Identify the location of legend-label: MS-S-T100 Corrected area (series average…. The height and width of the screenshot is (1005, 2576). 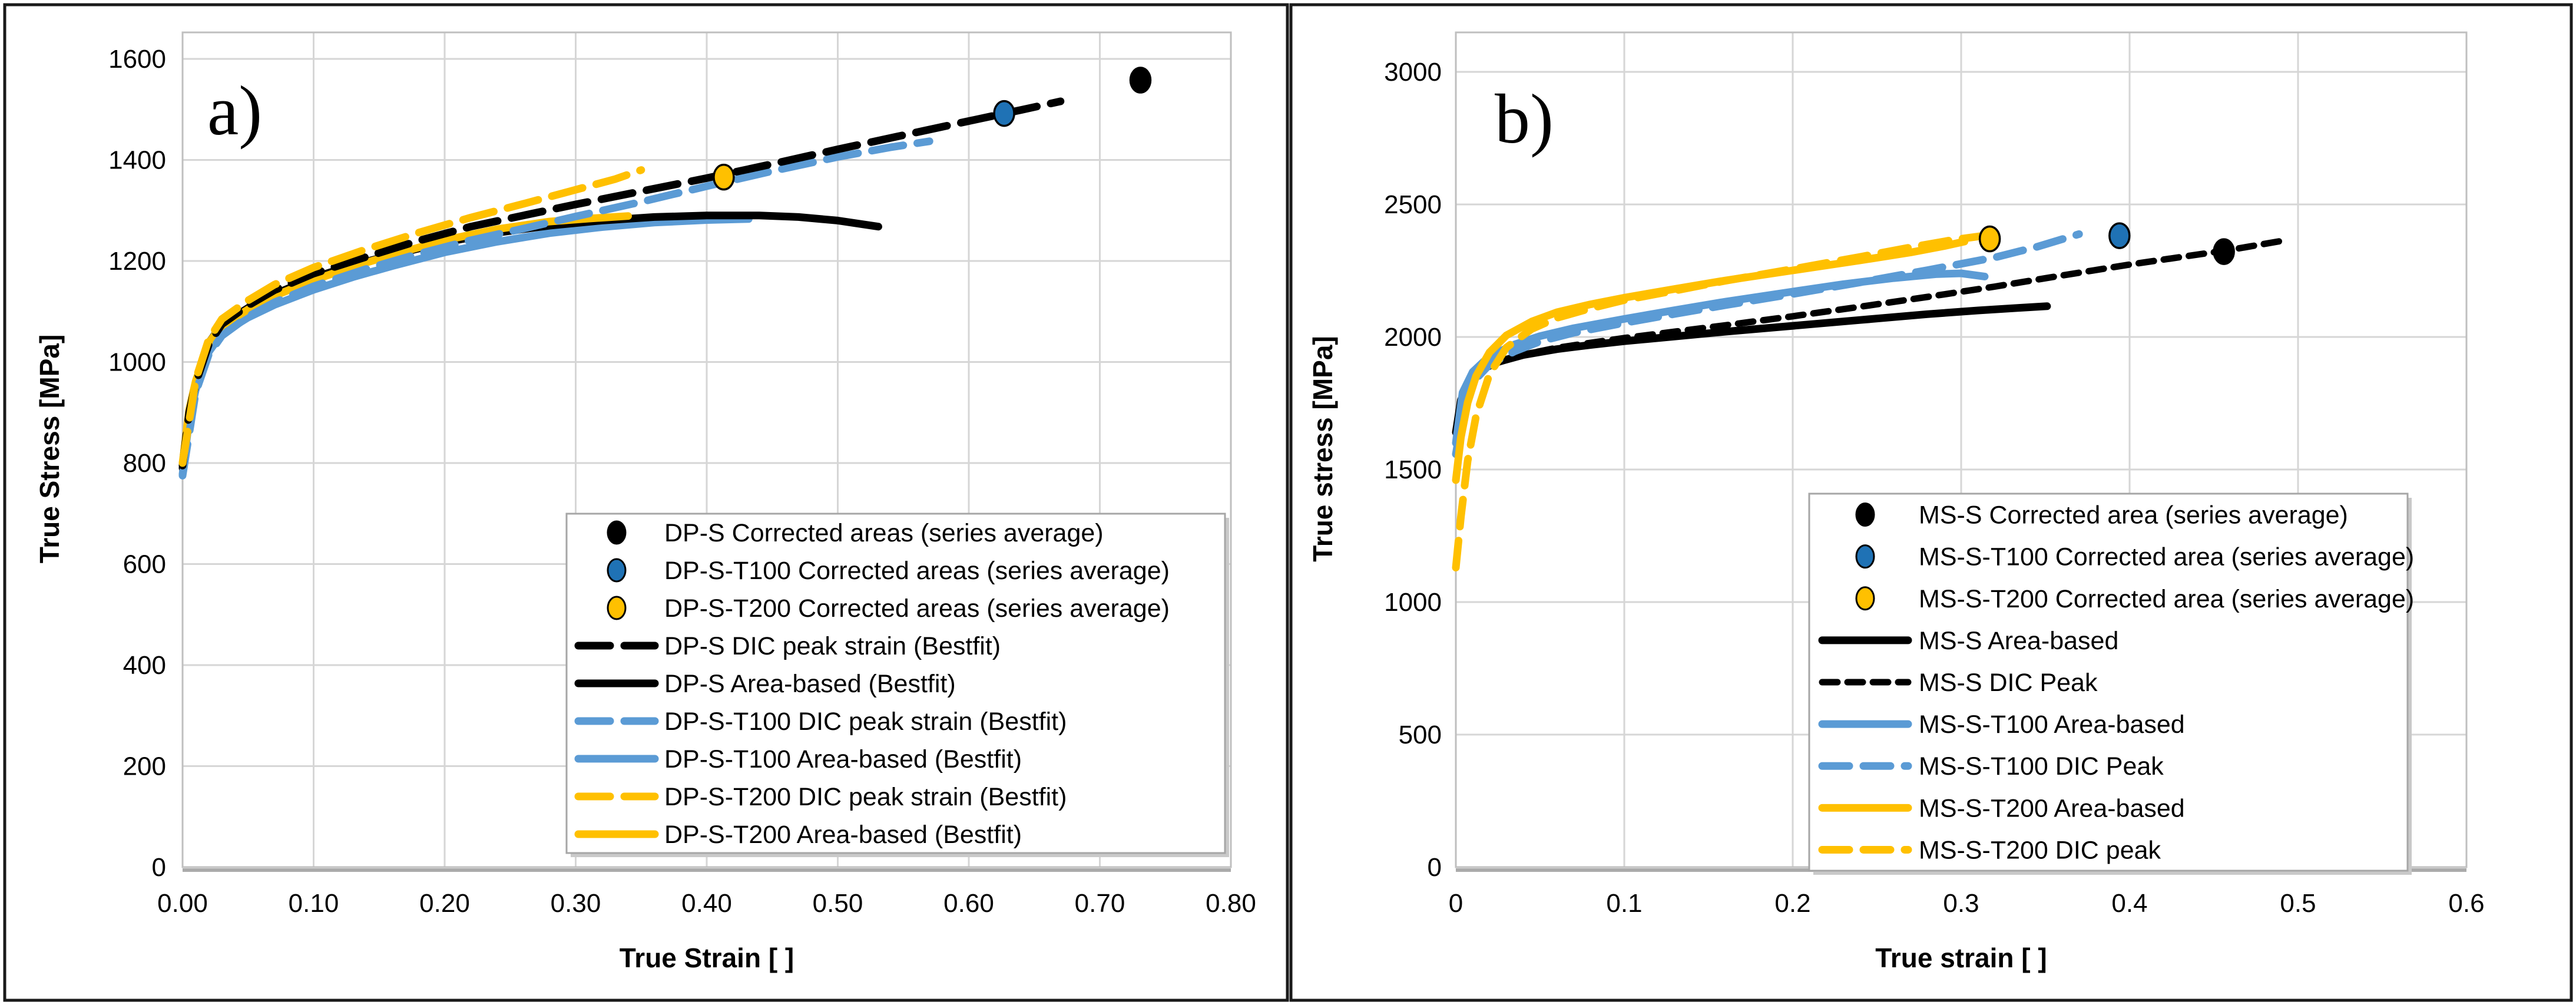
(2166, 557).